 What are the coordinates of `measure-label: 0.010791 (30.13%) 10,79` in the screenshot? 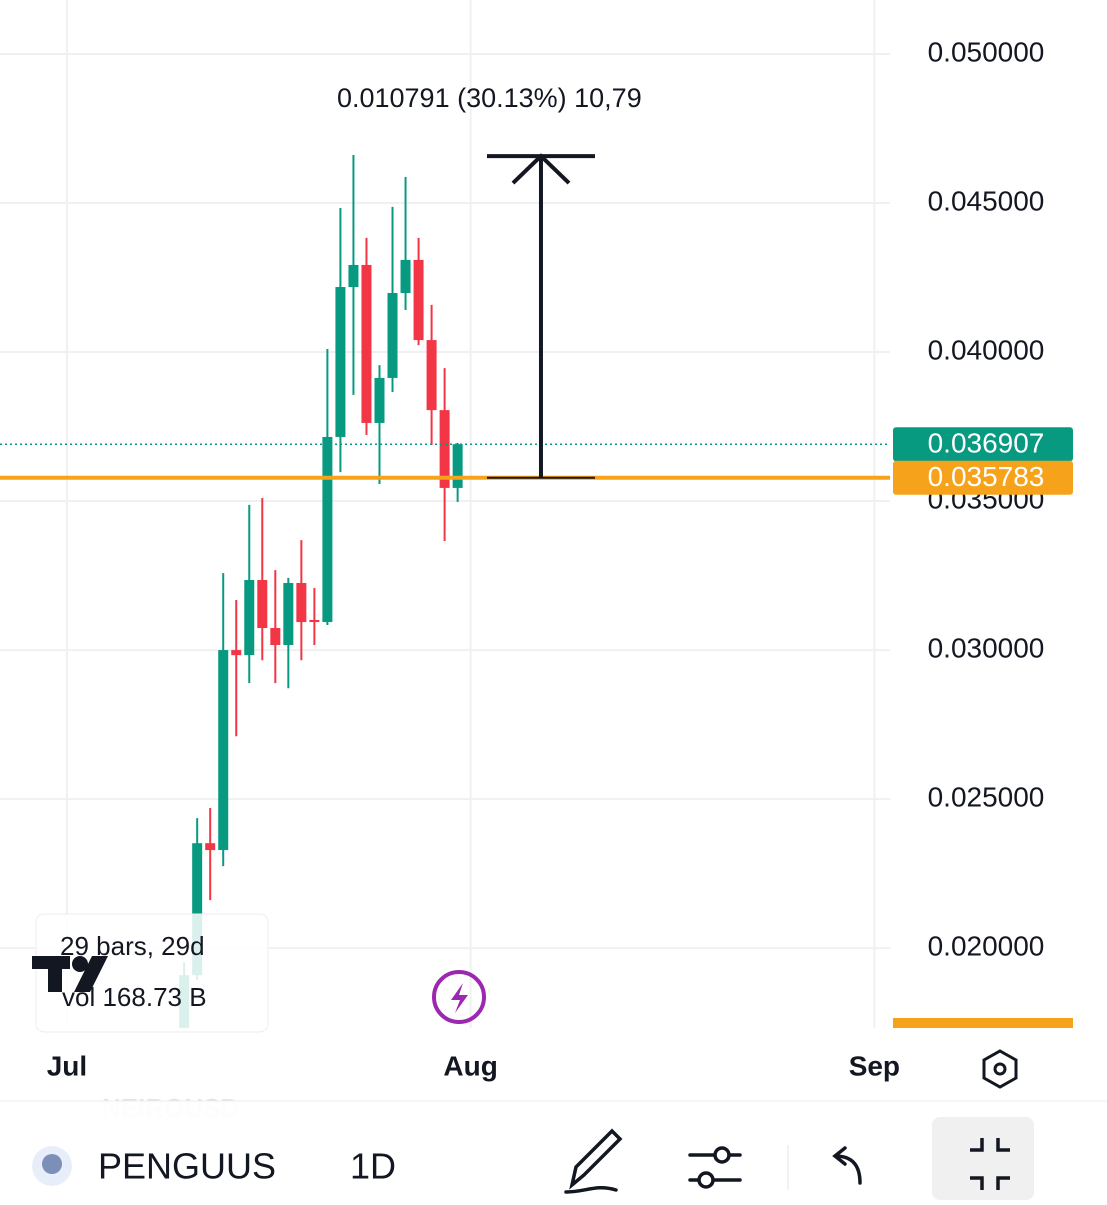 It's located at (489, 98).